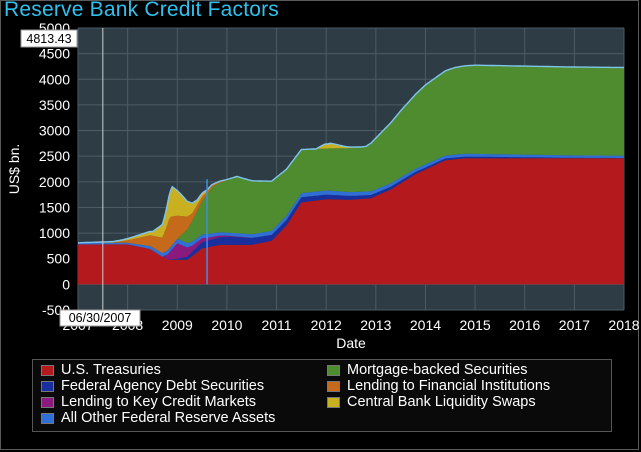 The width and height of the screenshot is (641, 452). I want to click on x-tick-label: 2016, so click(524, 325).